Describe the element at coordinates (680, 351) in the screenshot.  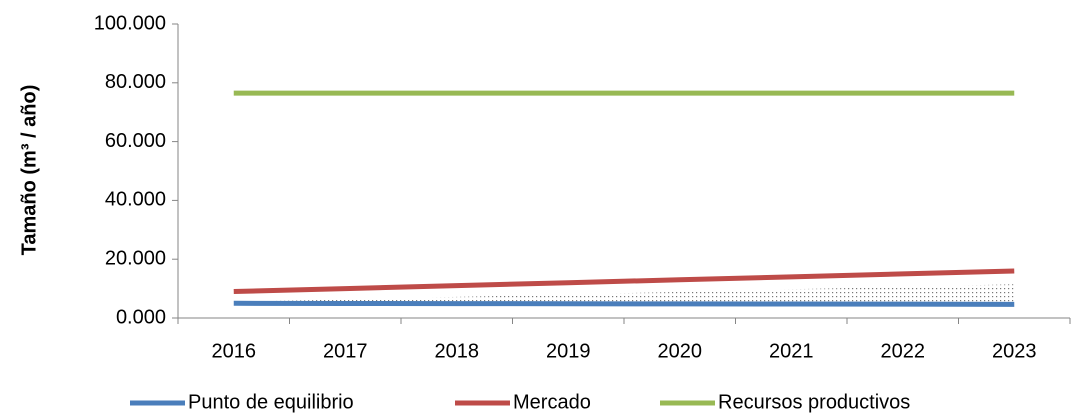
I see `x-tick-label: 2020` at that location.